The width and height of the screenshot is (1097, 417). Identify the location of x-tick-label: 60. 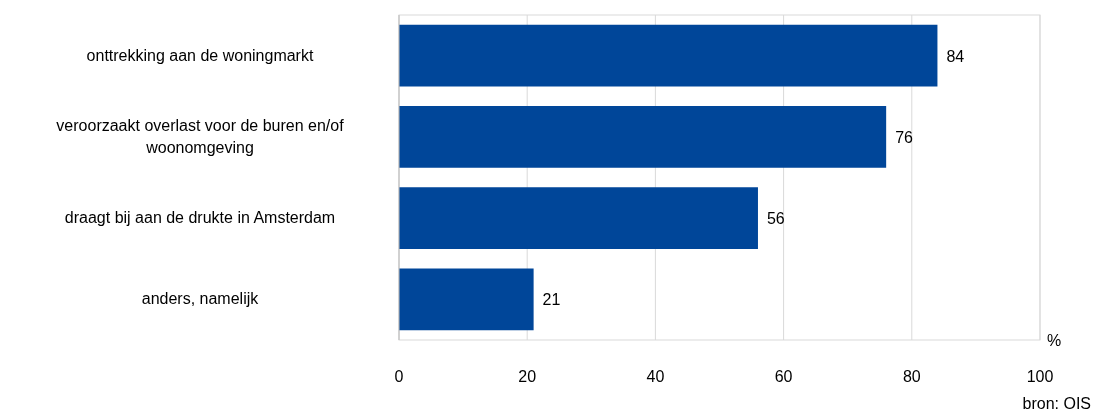
(783, 376).